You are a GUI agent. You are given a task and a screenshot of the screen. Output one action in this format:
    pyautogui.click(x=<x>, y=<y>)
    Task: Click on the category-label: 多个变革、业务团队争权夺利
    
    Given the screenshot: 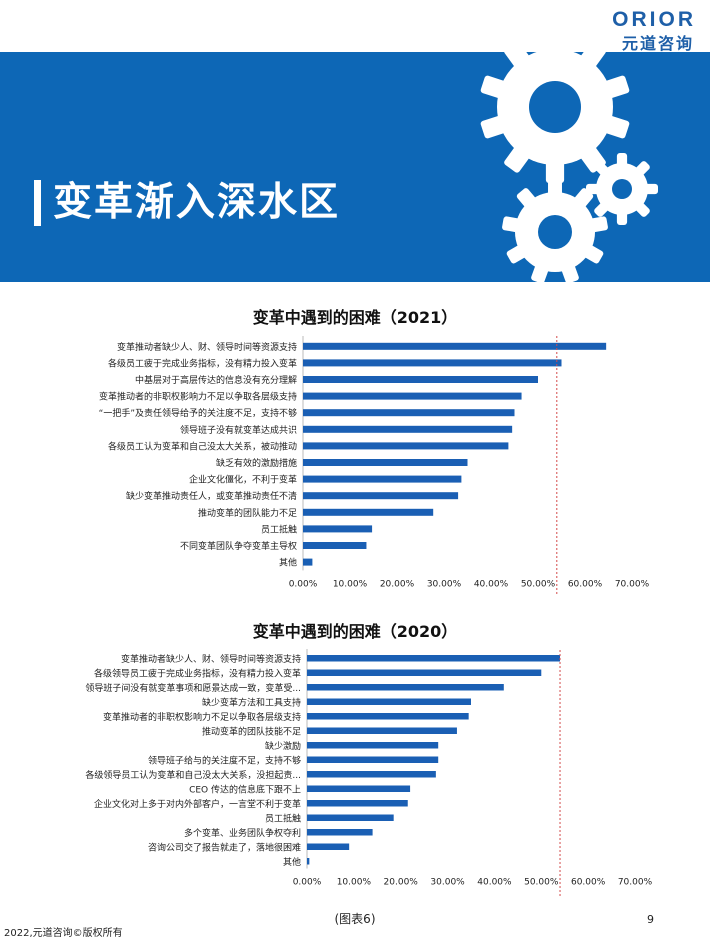 What is the action you would take?
    pyautogui.click(x=242, y=833)
    